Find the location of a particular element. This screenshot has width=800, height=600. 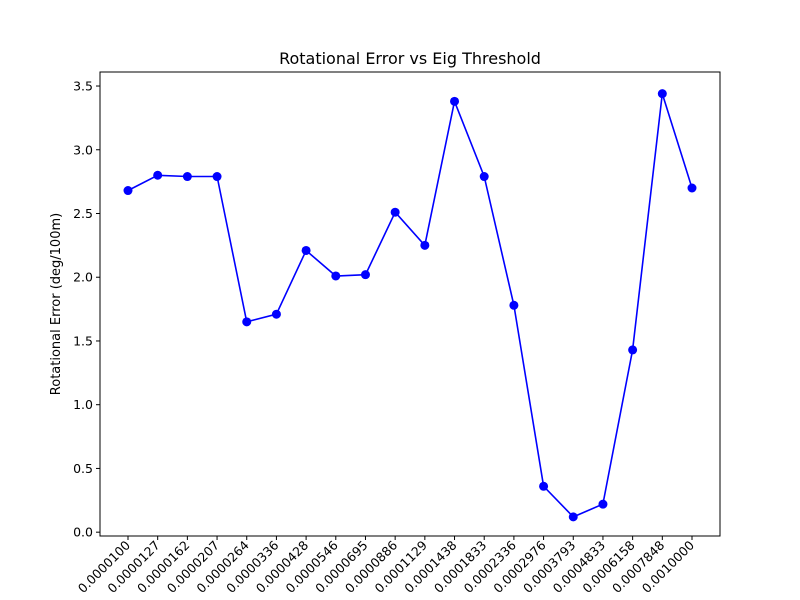

chart-title: Rotational Error vs Eig Threshold is located at coordinates (410, 58).